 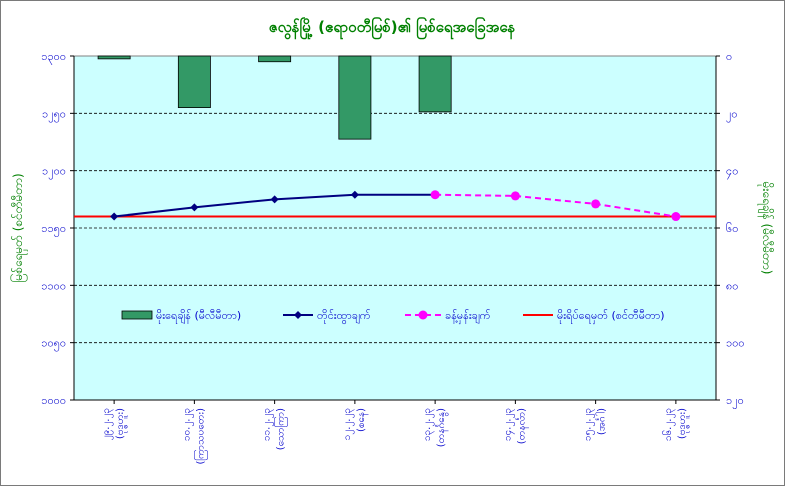 What do you see at coordinates (281, 429) in the screenshot?
I see `x-tick-label: (သောကြာ)` at bounding box center [281, 429].